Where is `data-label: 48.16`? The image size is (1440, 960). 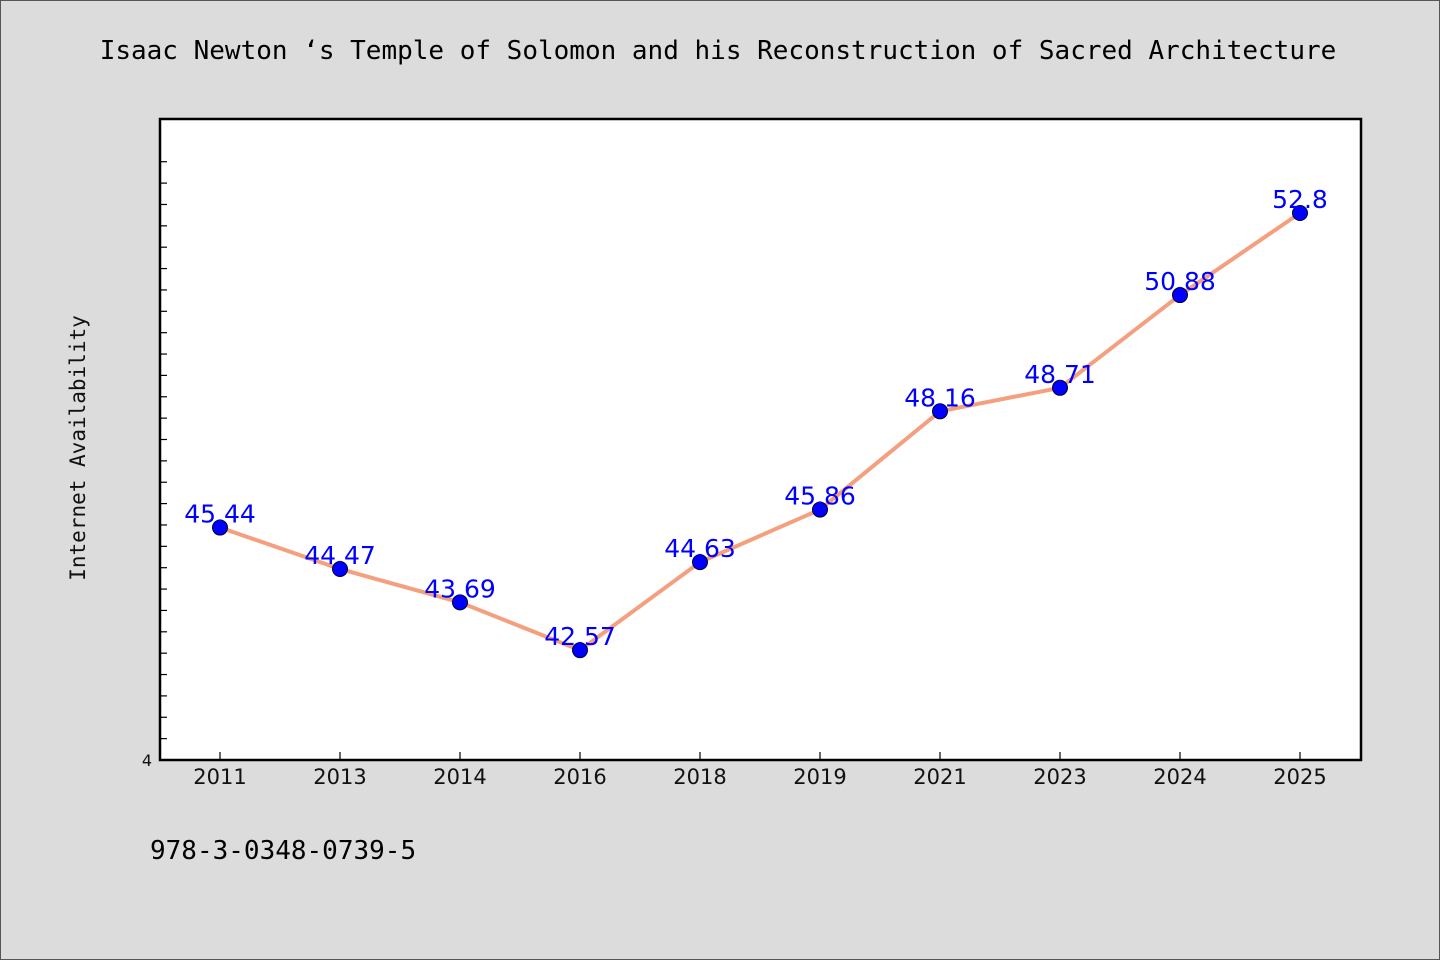 data-label: 48.16 is located at coordinates (940, 397).